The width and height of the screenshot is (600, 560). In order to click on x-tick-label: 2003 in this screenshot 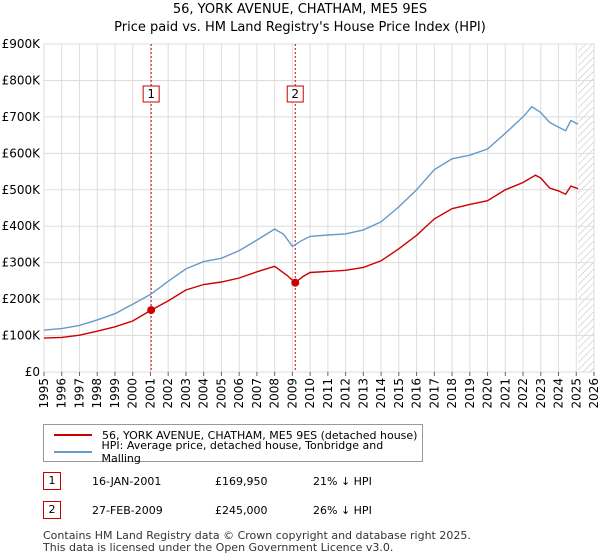, I will do `click(186, 393)`.